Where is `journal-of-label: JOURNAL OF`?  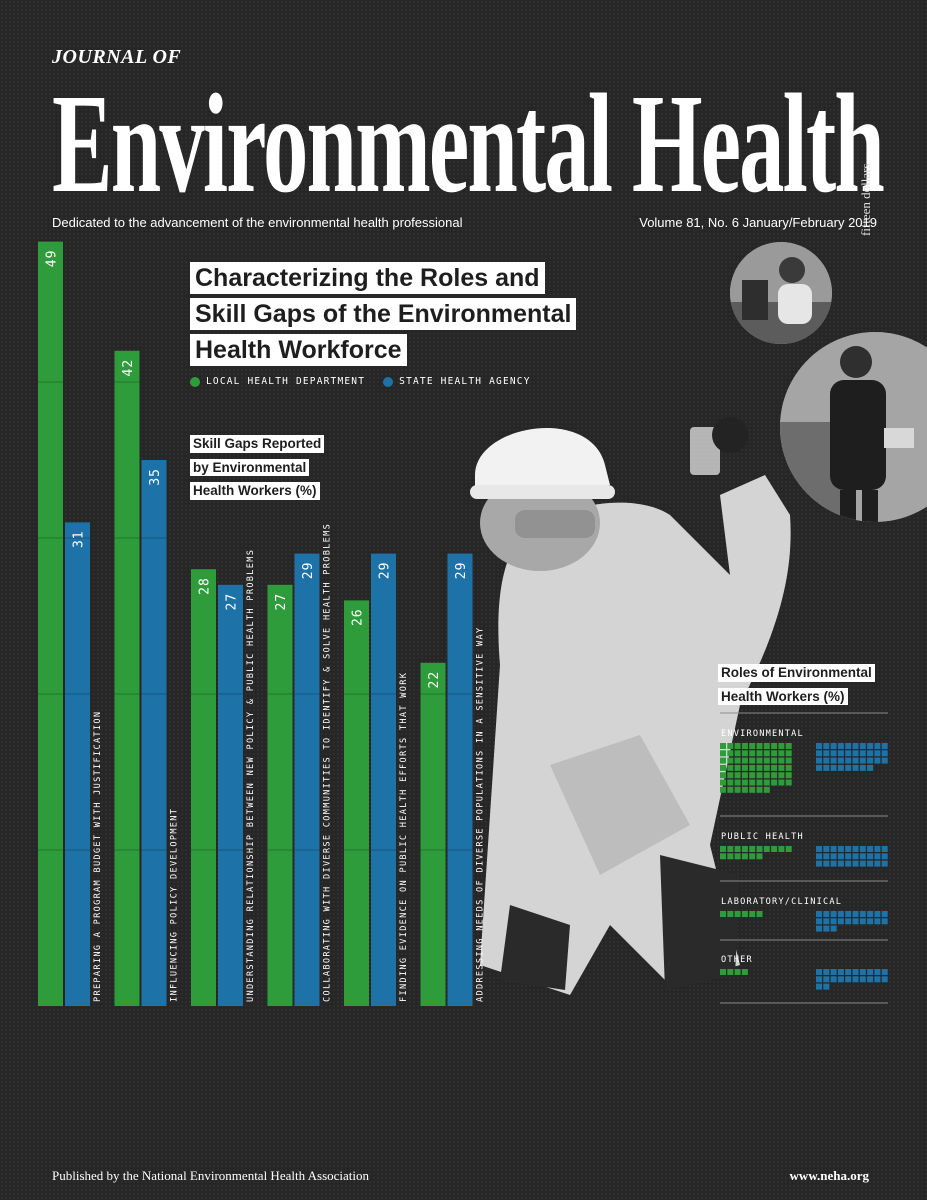
journal-of-label: JOURNAL OF is located at coordinates (117, 57).